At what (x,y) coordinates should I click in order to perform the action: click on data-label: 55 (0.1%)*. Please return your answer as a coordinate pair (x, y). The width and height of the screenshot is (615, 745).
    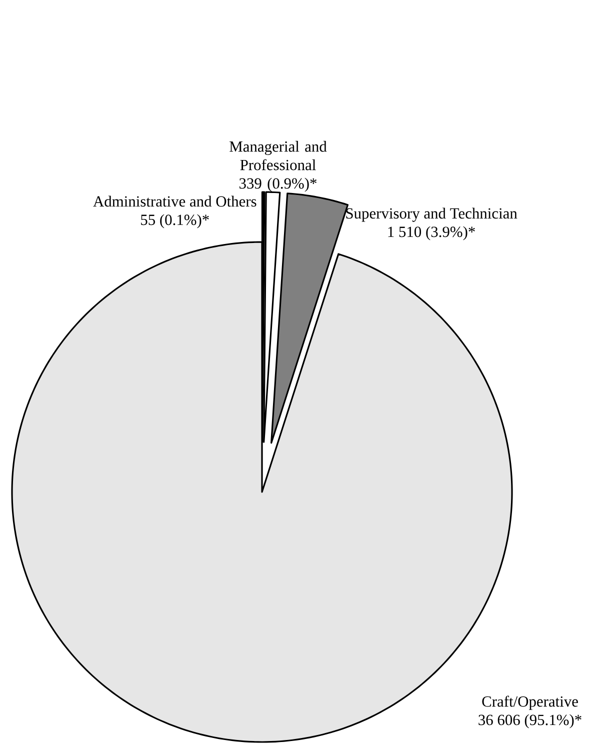
    Looking at the image, I should click on (175, 221).